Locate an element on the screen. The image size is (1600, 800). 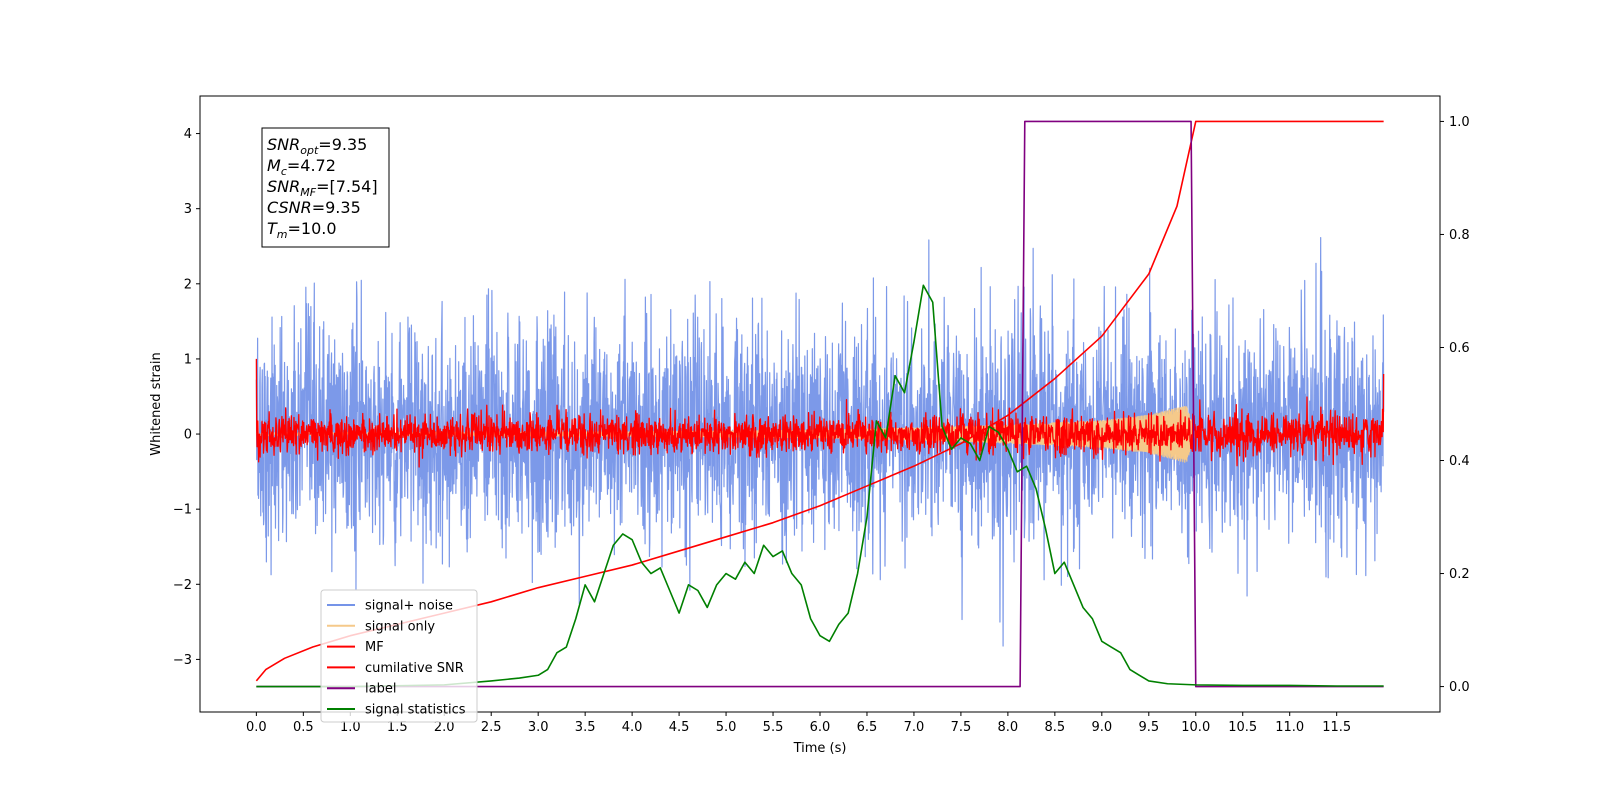
legend-label-signal-noise: signal+ noise is located at coordinates (409, 606).